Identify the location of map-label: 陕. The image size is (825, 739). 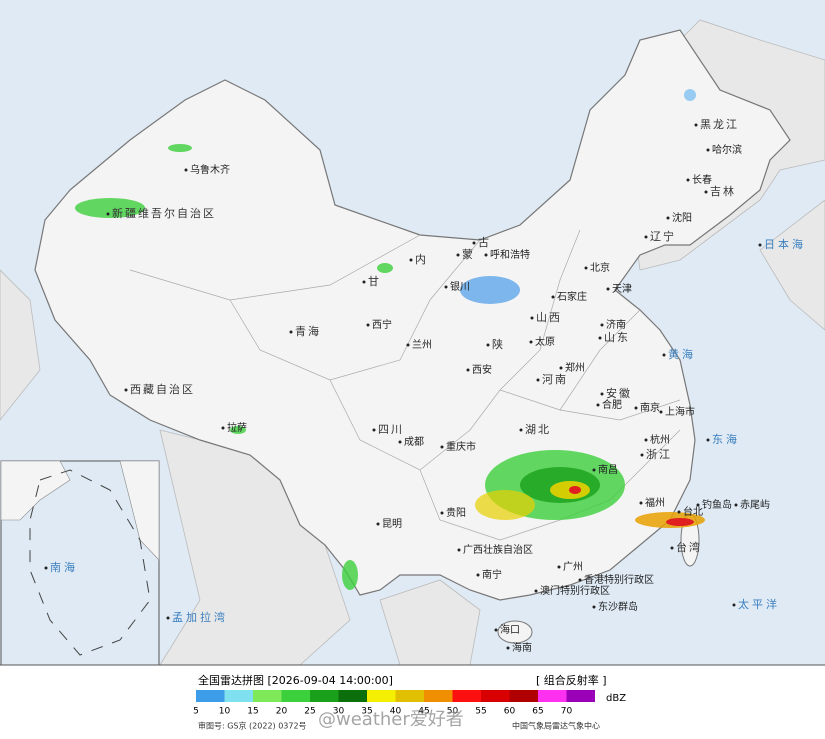
(498, 344).